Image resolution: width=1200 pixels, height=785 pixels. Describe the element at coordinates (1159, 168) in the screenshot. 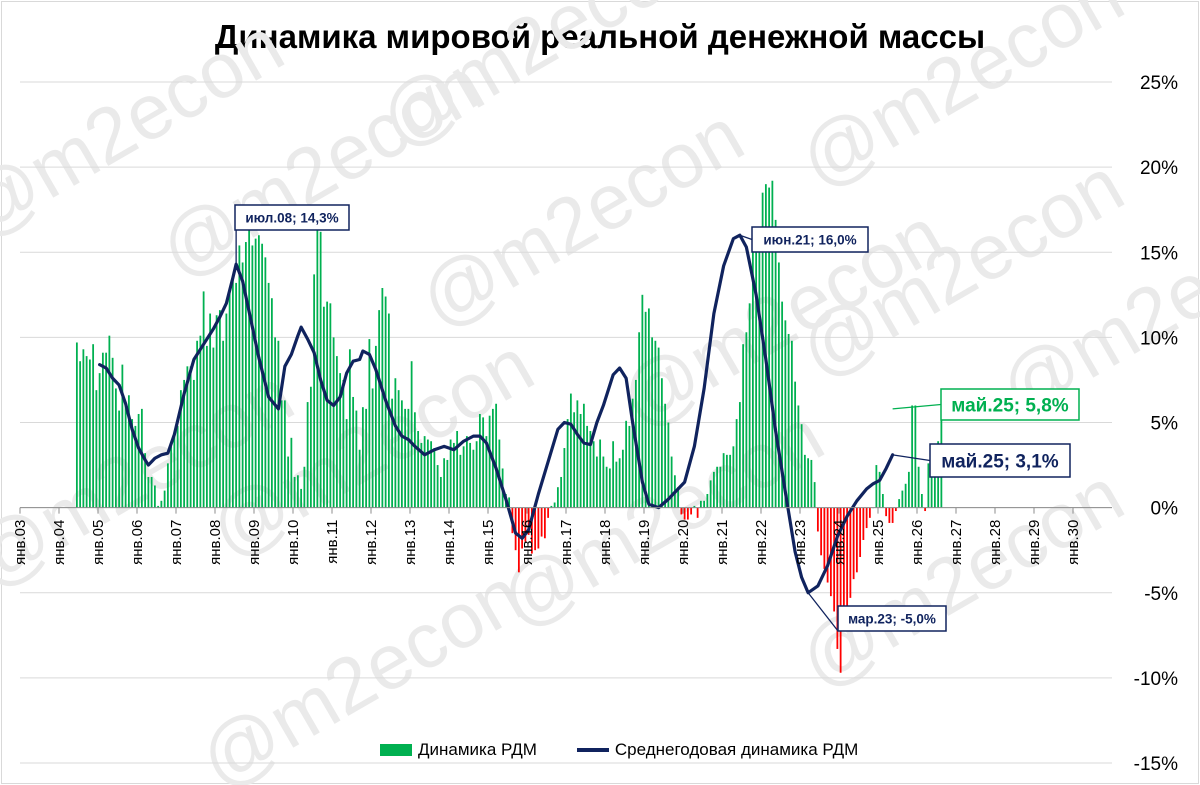

I see `y-tick-label: 20%` at that location.